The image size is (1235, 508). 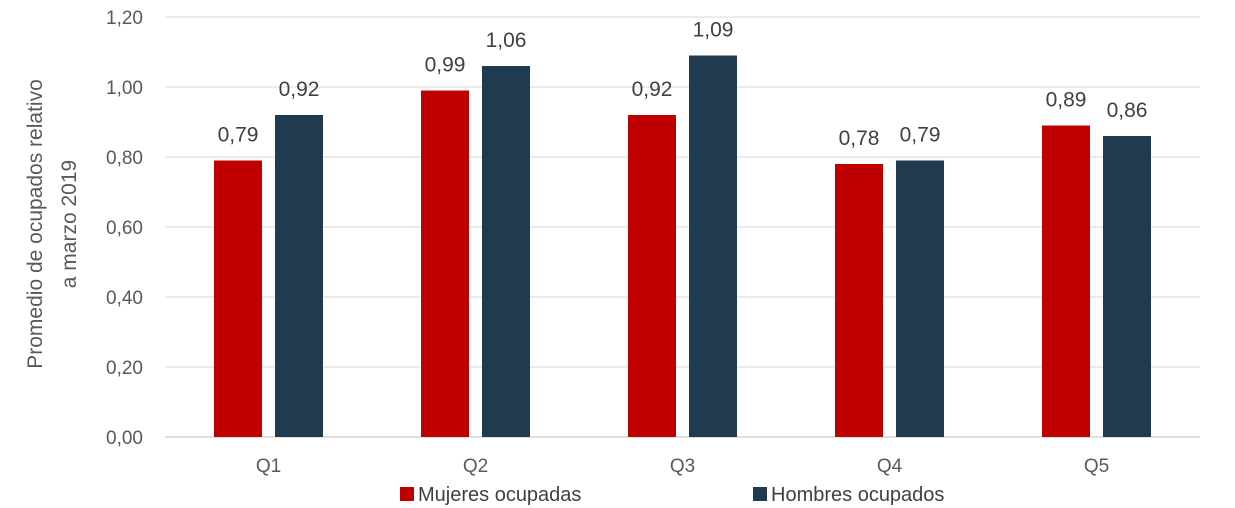 I want to click on data-label: 0,86, so click(x=1127, y=110).